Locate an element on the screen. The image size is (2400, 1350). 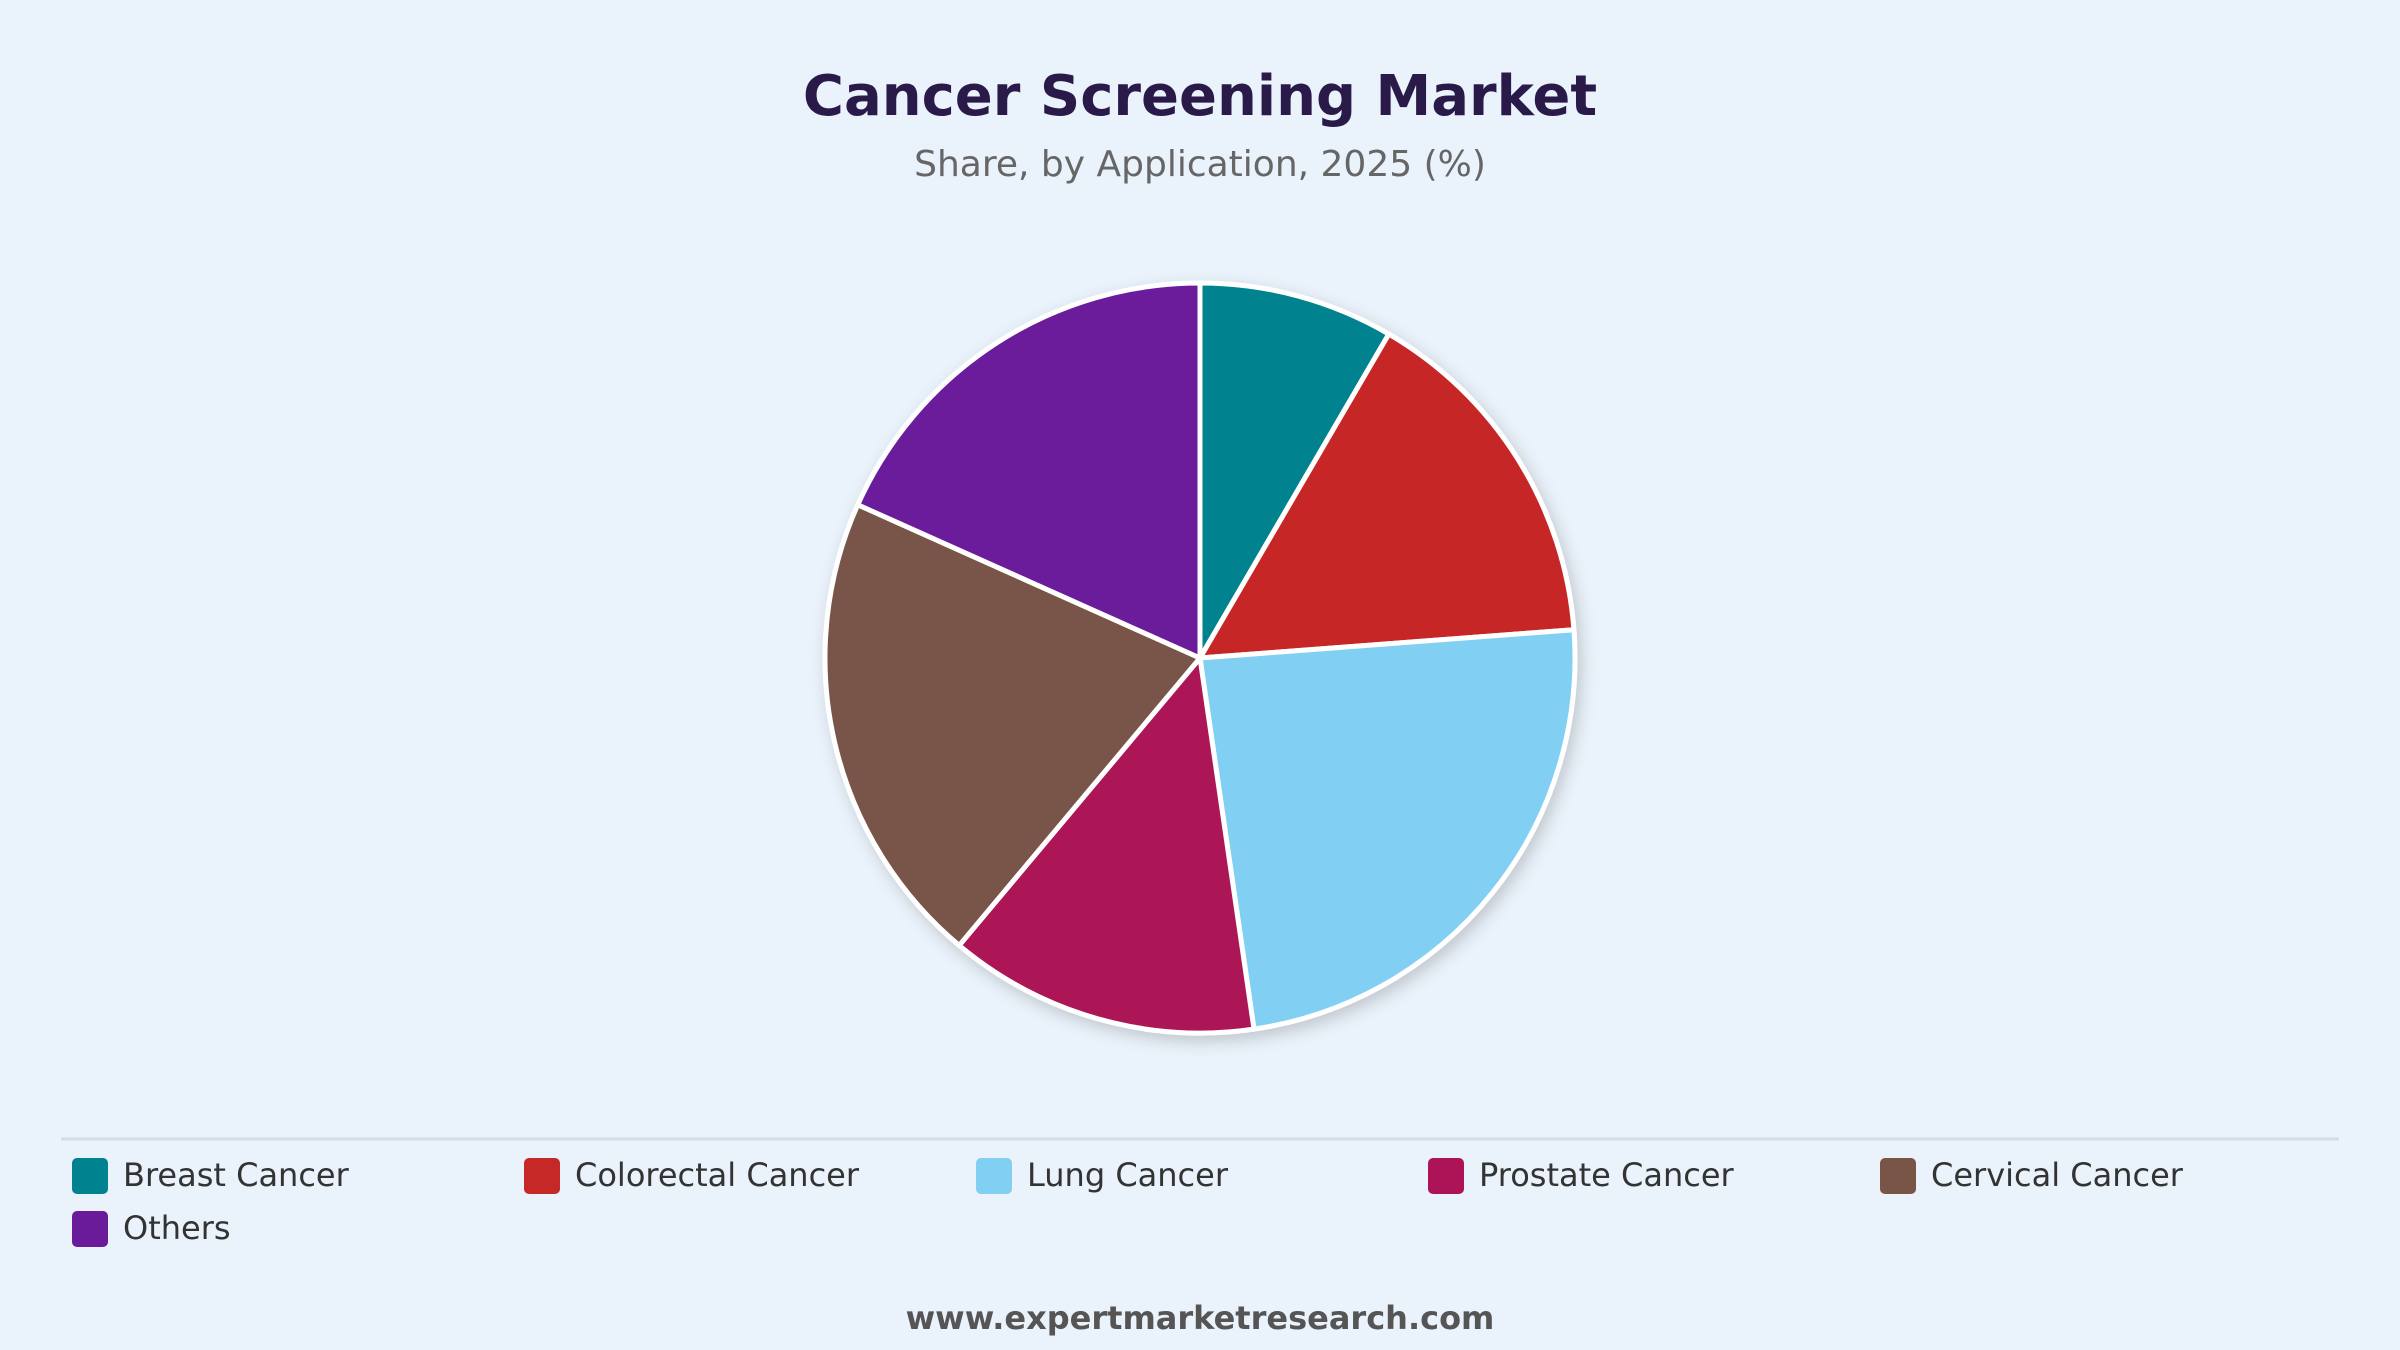
legend-label: Colorectal Cancer is located at coordinates (717, 1175).